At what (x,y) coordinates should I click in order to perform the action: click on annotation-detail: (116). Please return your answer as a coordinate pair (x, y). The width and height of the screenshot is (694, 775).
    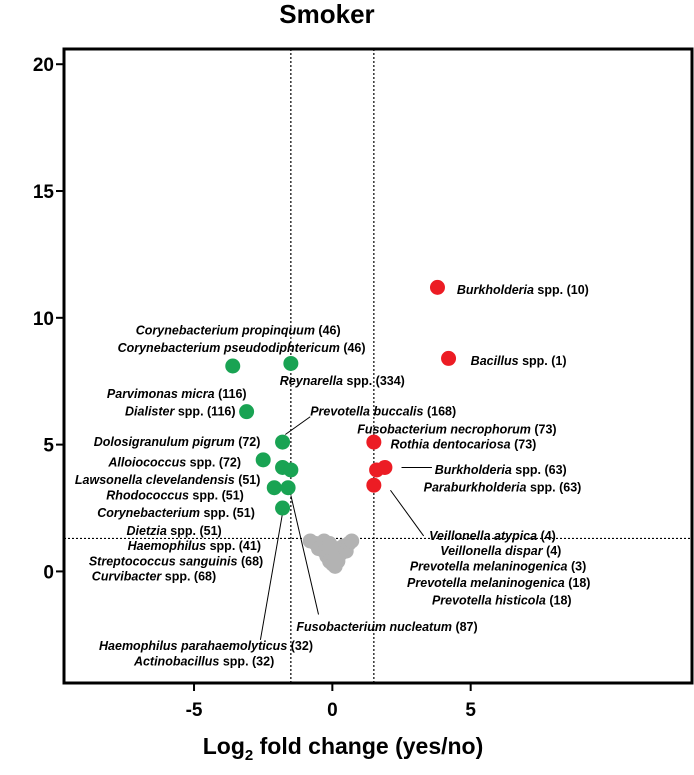
    Looking at the image, I should click on (231, 394).